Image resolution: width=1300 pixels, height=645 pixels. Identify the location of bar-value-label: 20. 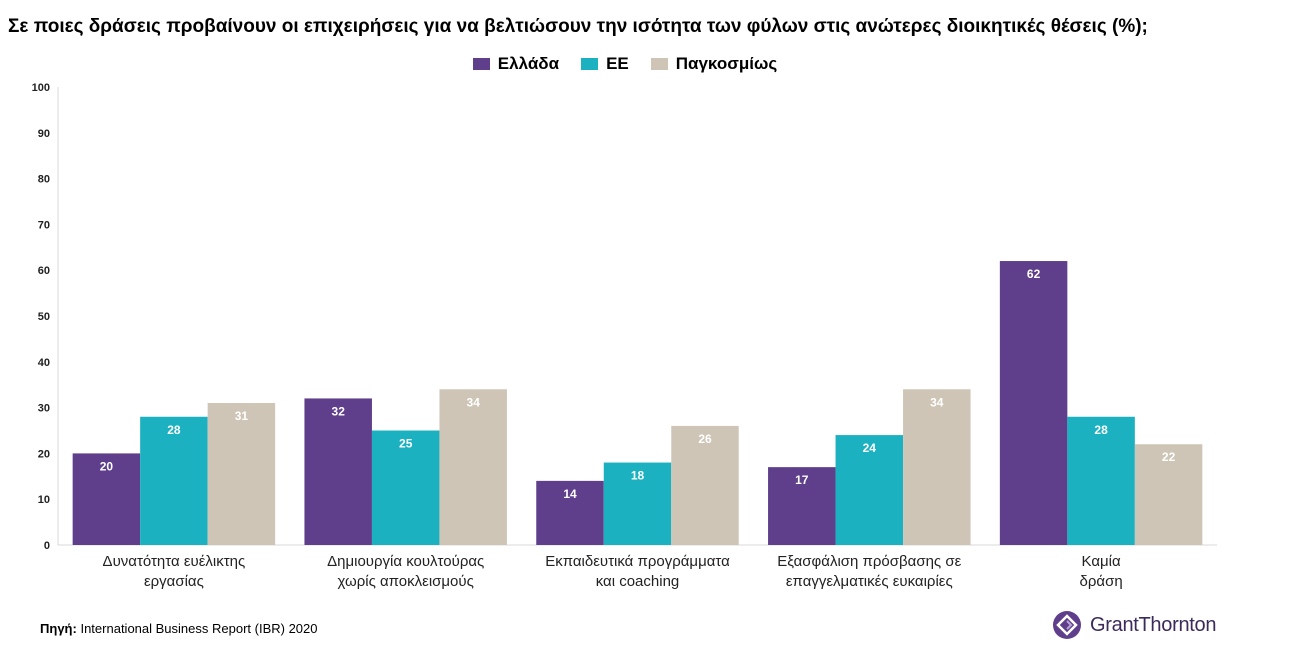
(107, 466).